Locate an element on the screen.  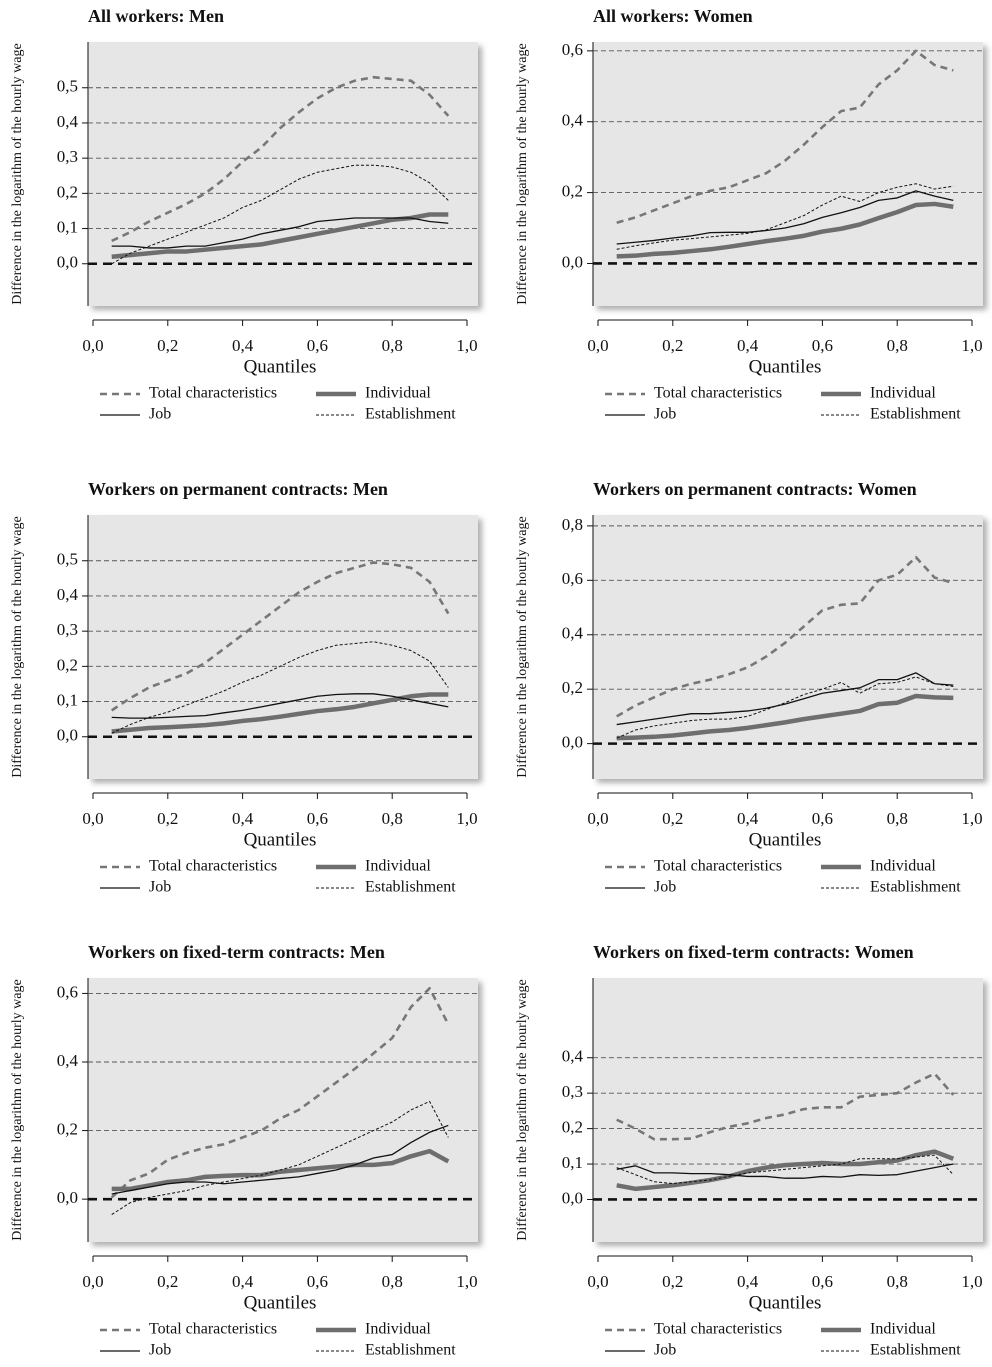
chart-title: Workers on fixed-term contracts: Women is located at coordinates (753, 952).